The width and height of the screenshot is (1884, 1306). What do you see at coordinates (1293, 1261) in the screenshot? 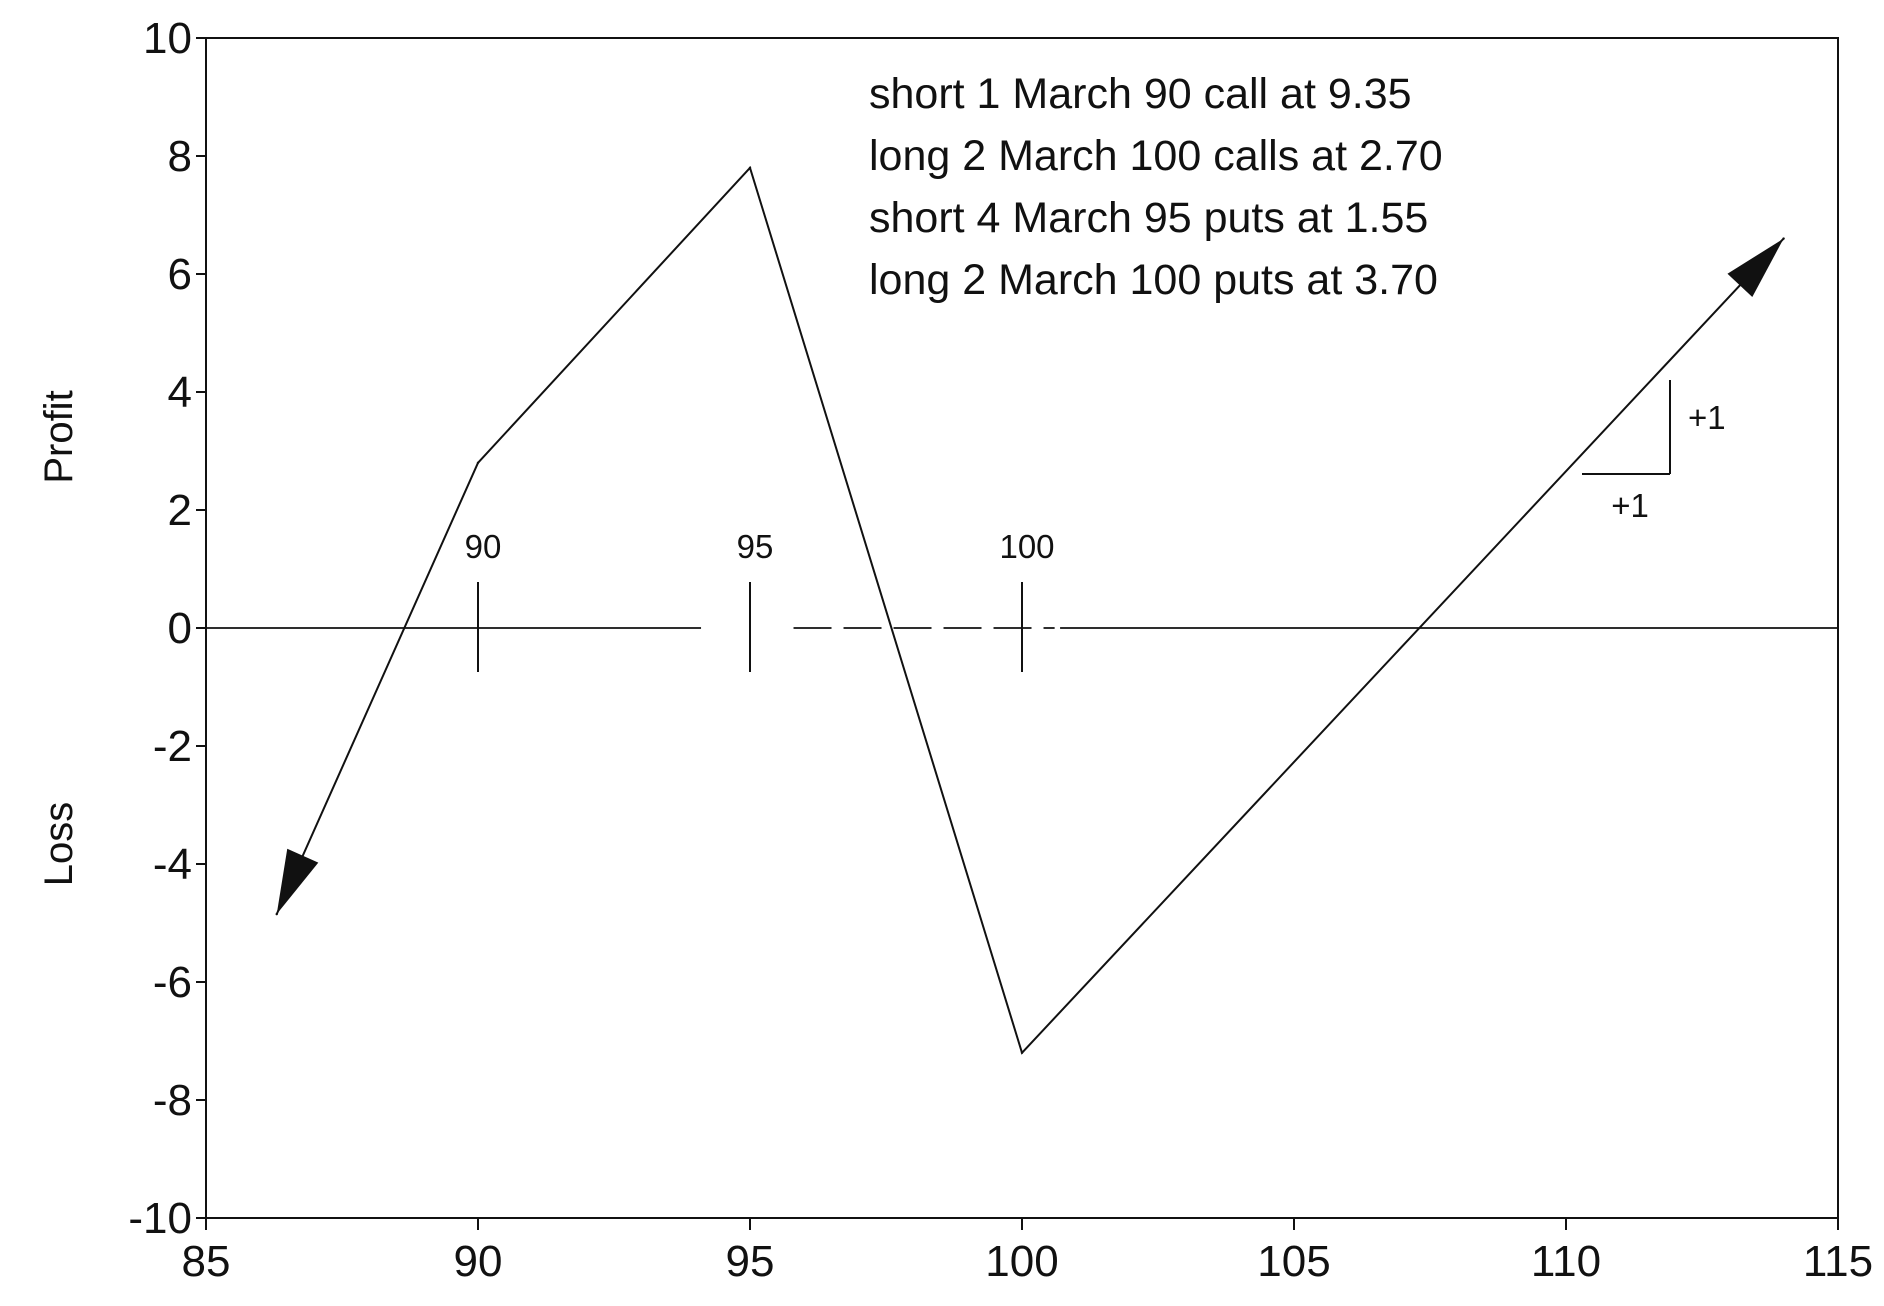
I see `x-tick-label: 105` at bounding box center [1293, 1261].